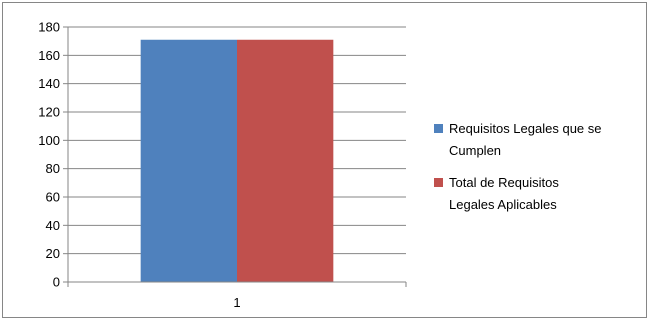 The image size is (649, 320). I want to click on y-tick-label-20: 20, so click(53, 253).